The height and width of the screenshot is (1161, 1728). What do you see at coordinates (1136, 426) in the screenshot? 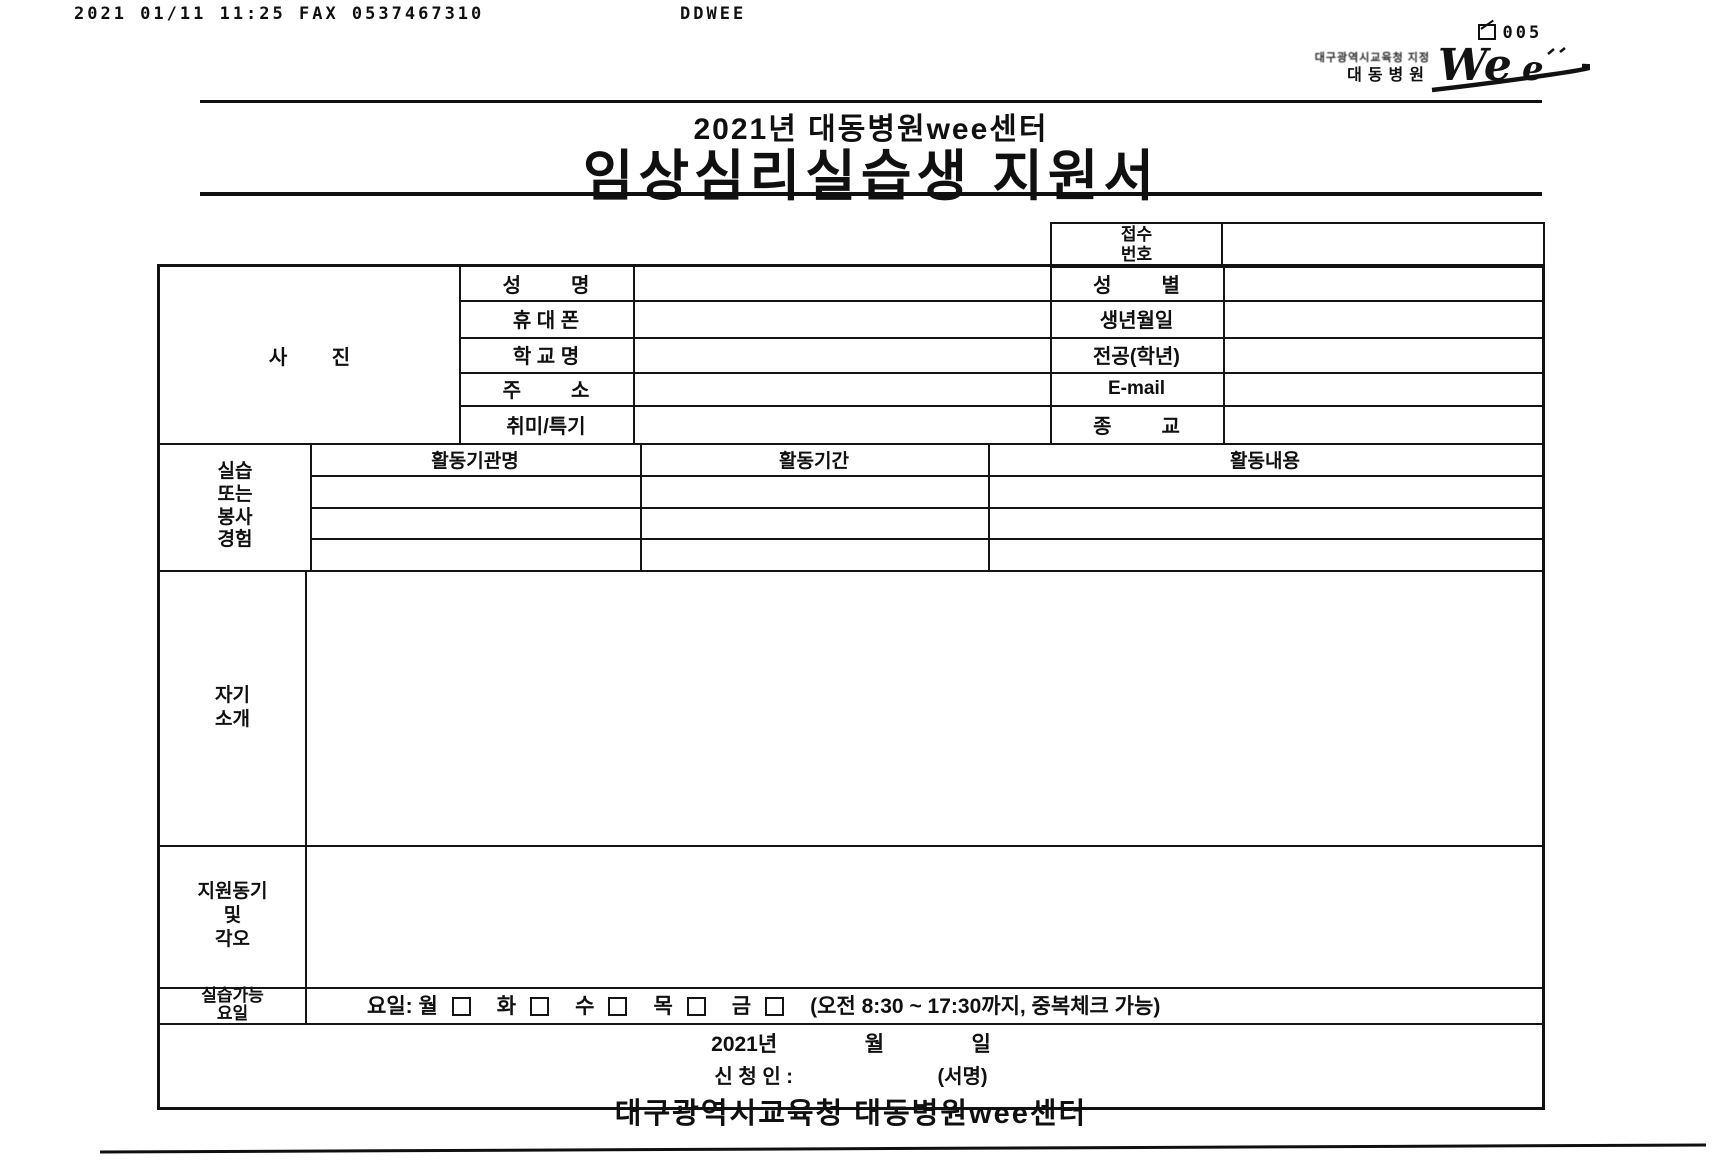
I see `label-religion: 종 교` at bounding box center [1136, 426].